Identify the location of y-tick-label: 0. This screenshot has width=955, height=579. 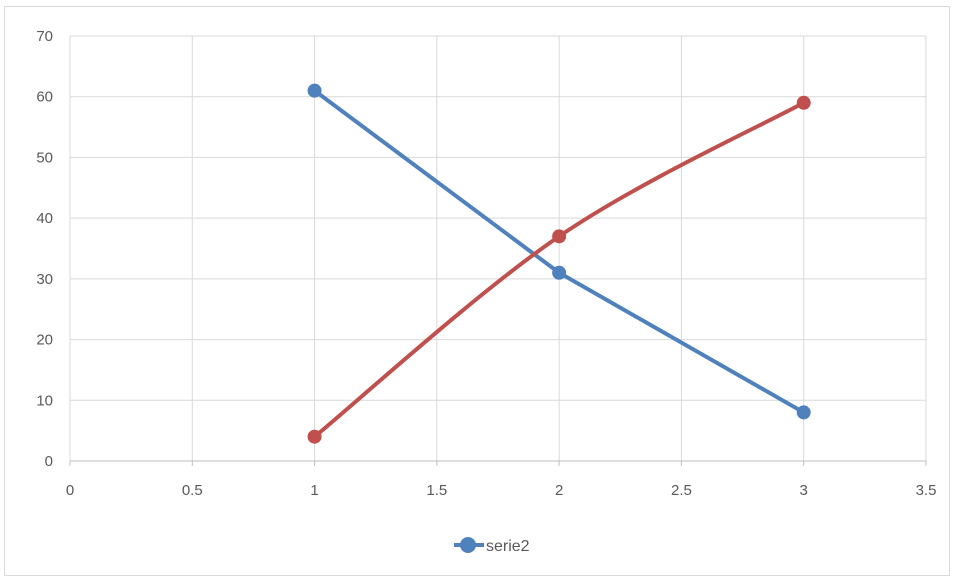
(49, 461).